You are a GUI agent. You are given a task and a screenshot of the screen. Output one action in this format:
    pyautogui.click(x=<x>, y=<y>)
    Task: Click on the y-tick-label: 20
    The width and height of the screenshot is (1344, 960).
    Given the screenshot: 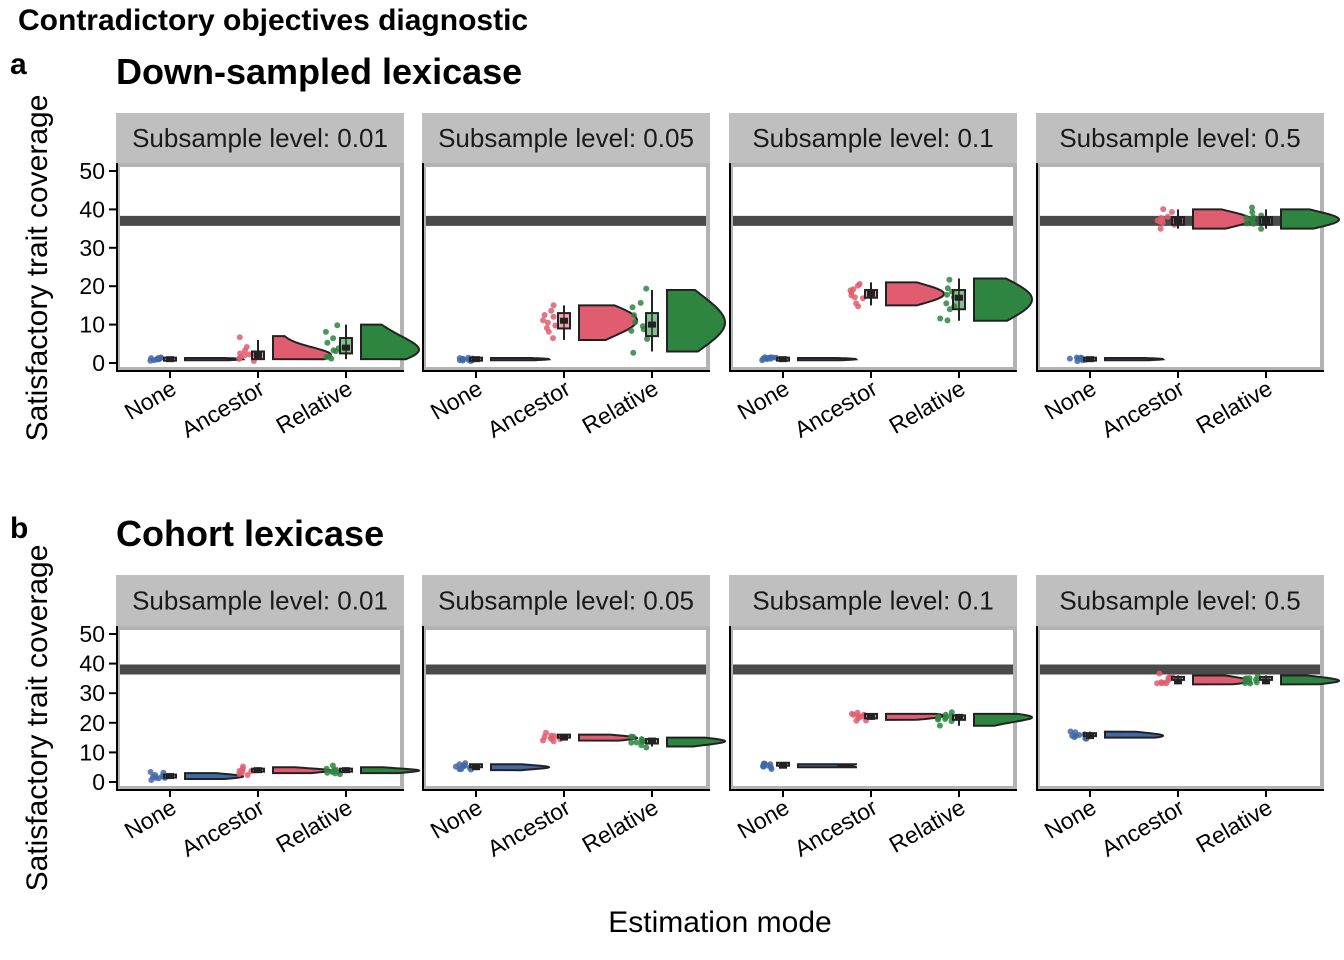 What is the action you would take?
    pyautogui.click(x=92, y=723)
    